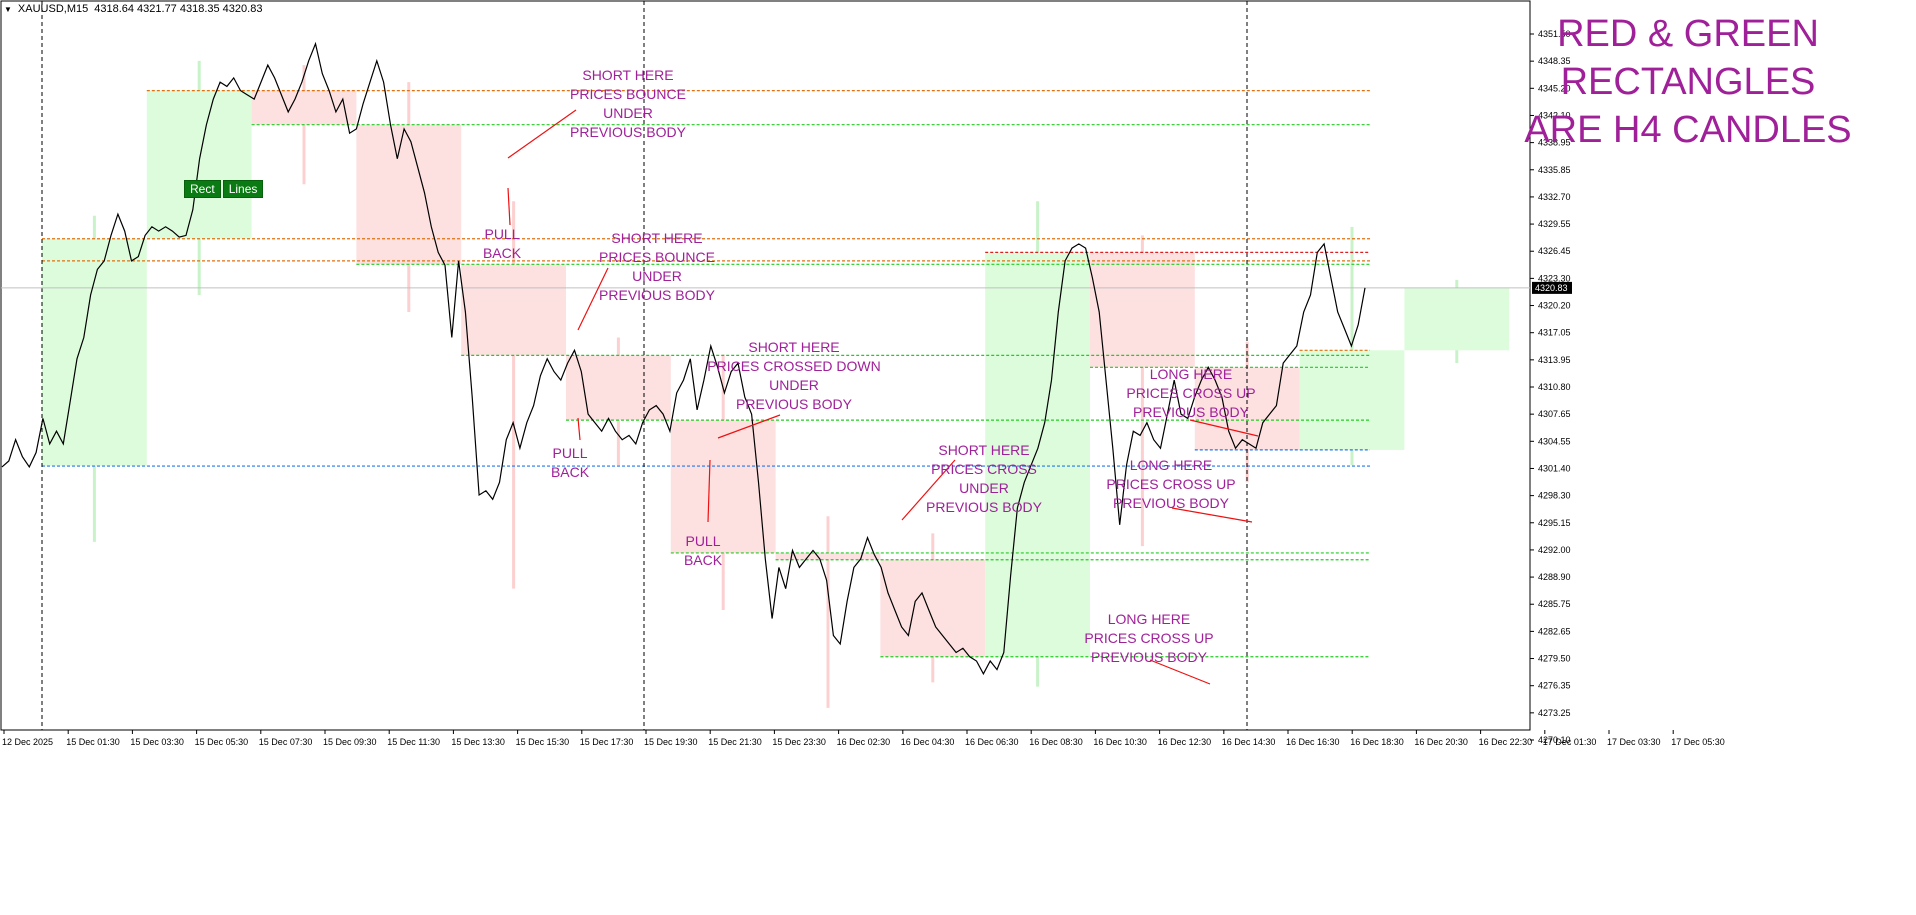 The width and height of the screenshot is (1916, 915). I want to click on x-tick-label: 15 Dec 13:30, so click(478, 742).